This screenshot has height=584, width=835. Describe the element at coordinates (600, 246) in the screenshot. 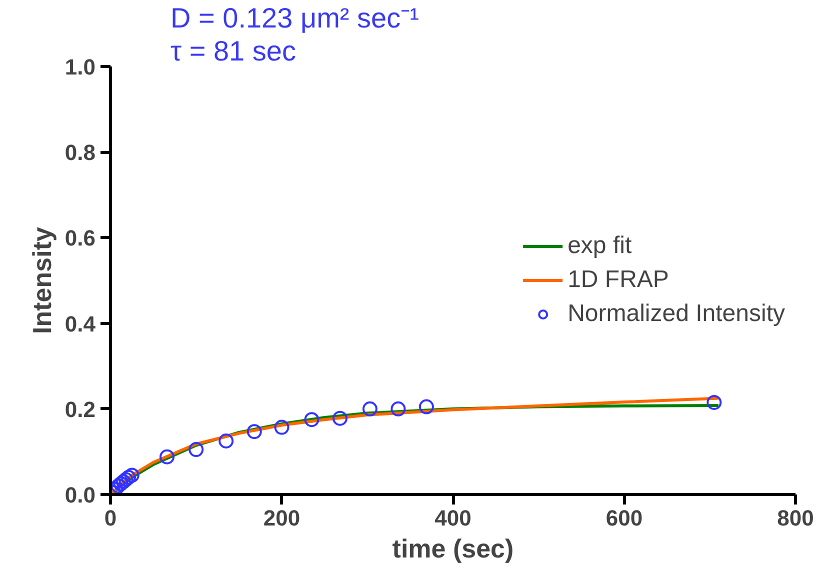

I see `legend-label: exp fit` at that location.